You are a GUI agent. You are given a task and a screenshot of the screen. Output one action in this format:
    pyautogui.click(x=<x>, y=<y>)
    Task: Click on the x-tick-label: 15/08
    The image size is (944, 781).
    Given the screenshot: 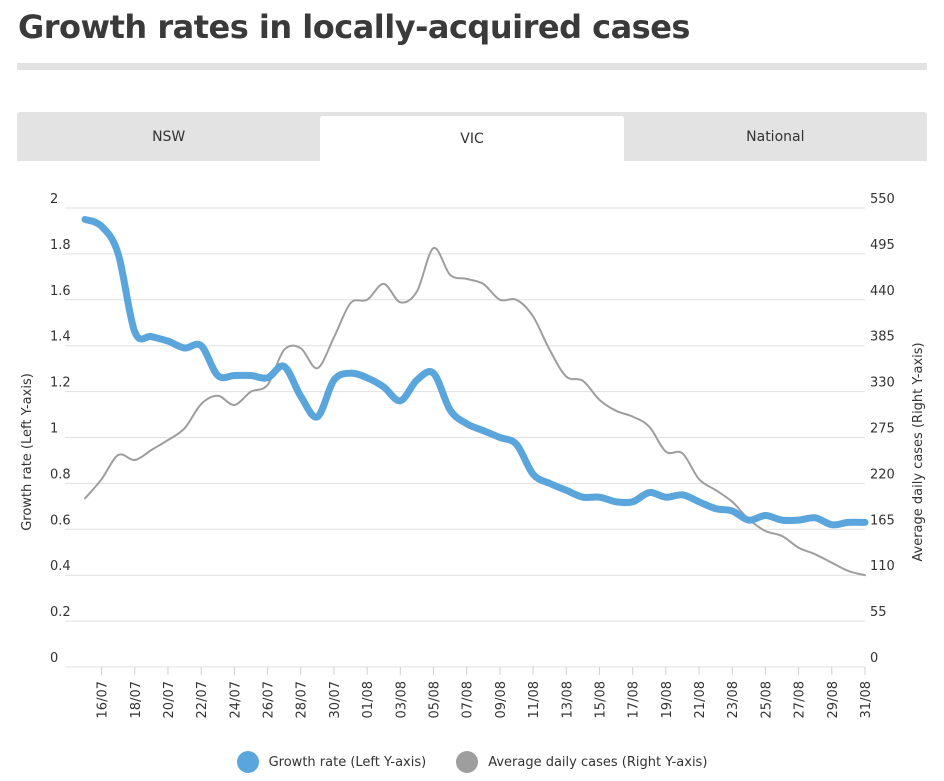 What is the action you would take?
    pyautogui.click(x=600, y=699)
    